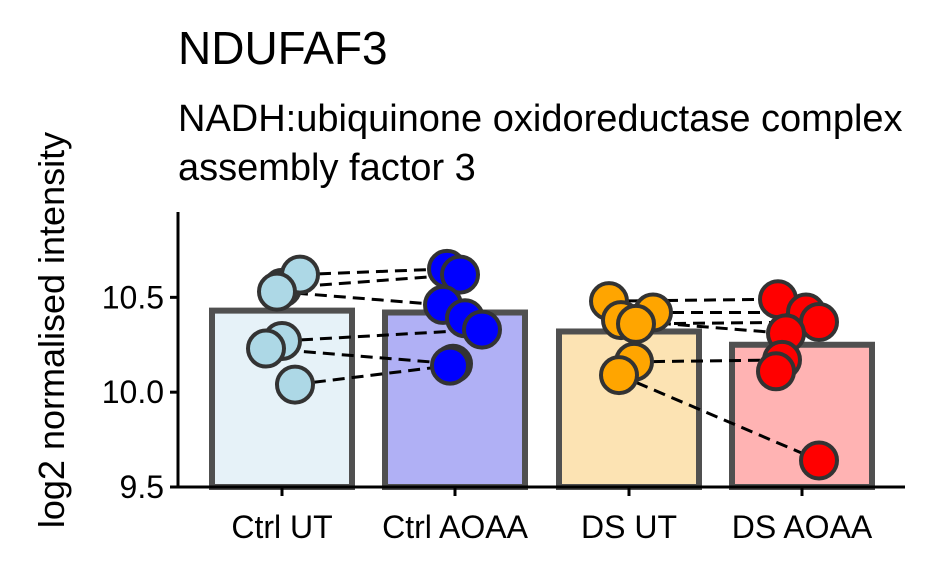  Describe the element at coordinates (133, 297) in the screenshot. I see `y-tick-label: 10.5` at that location.